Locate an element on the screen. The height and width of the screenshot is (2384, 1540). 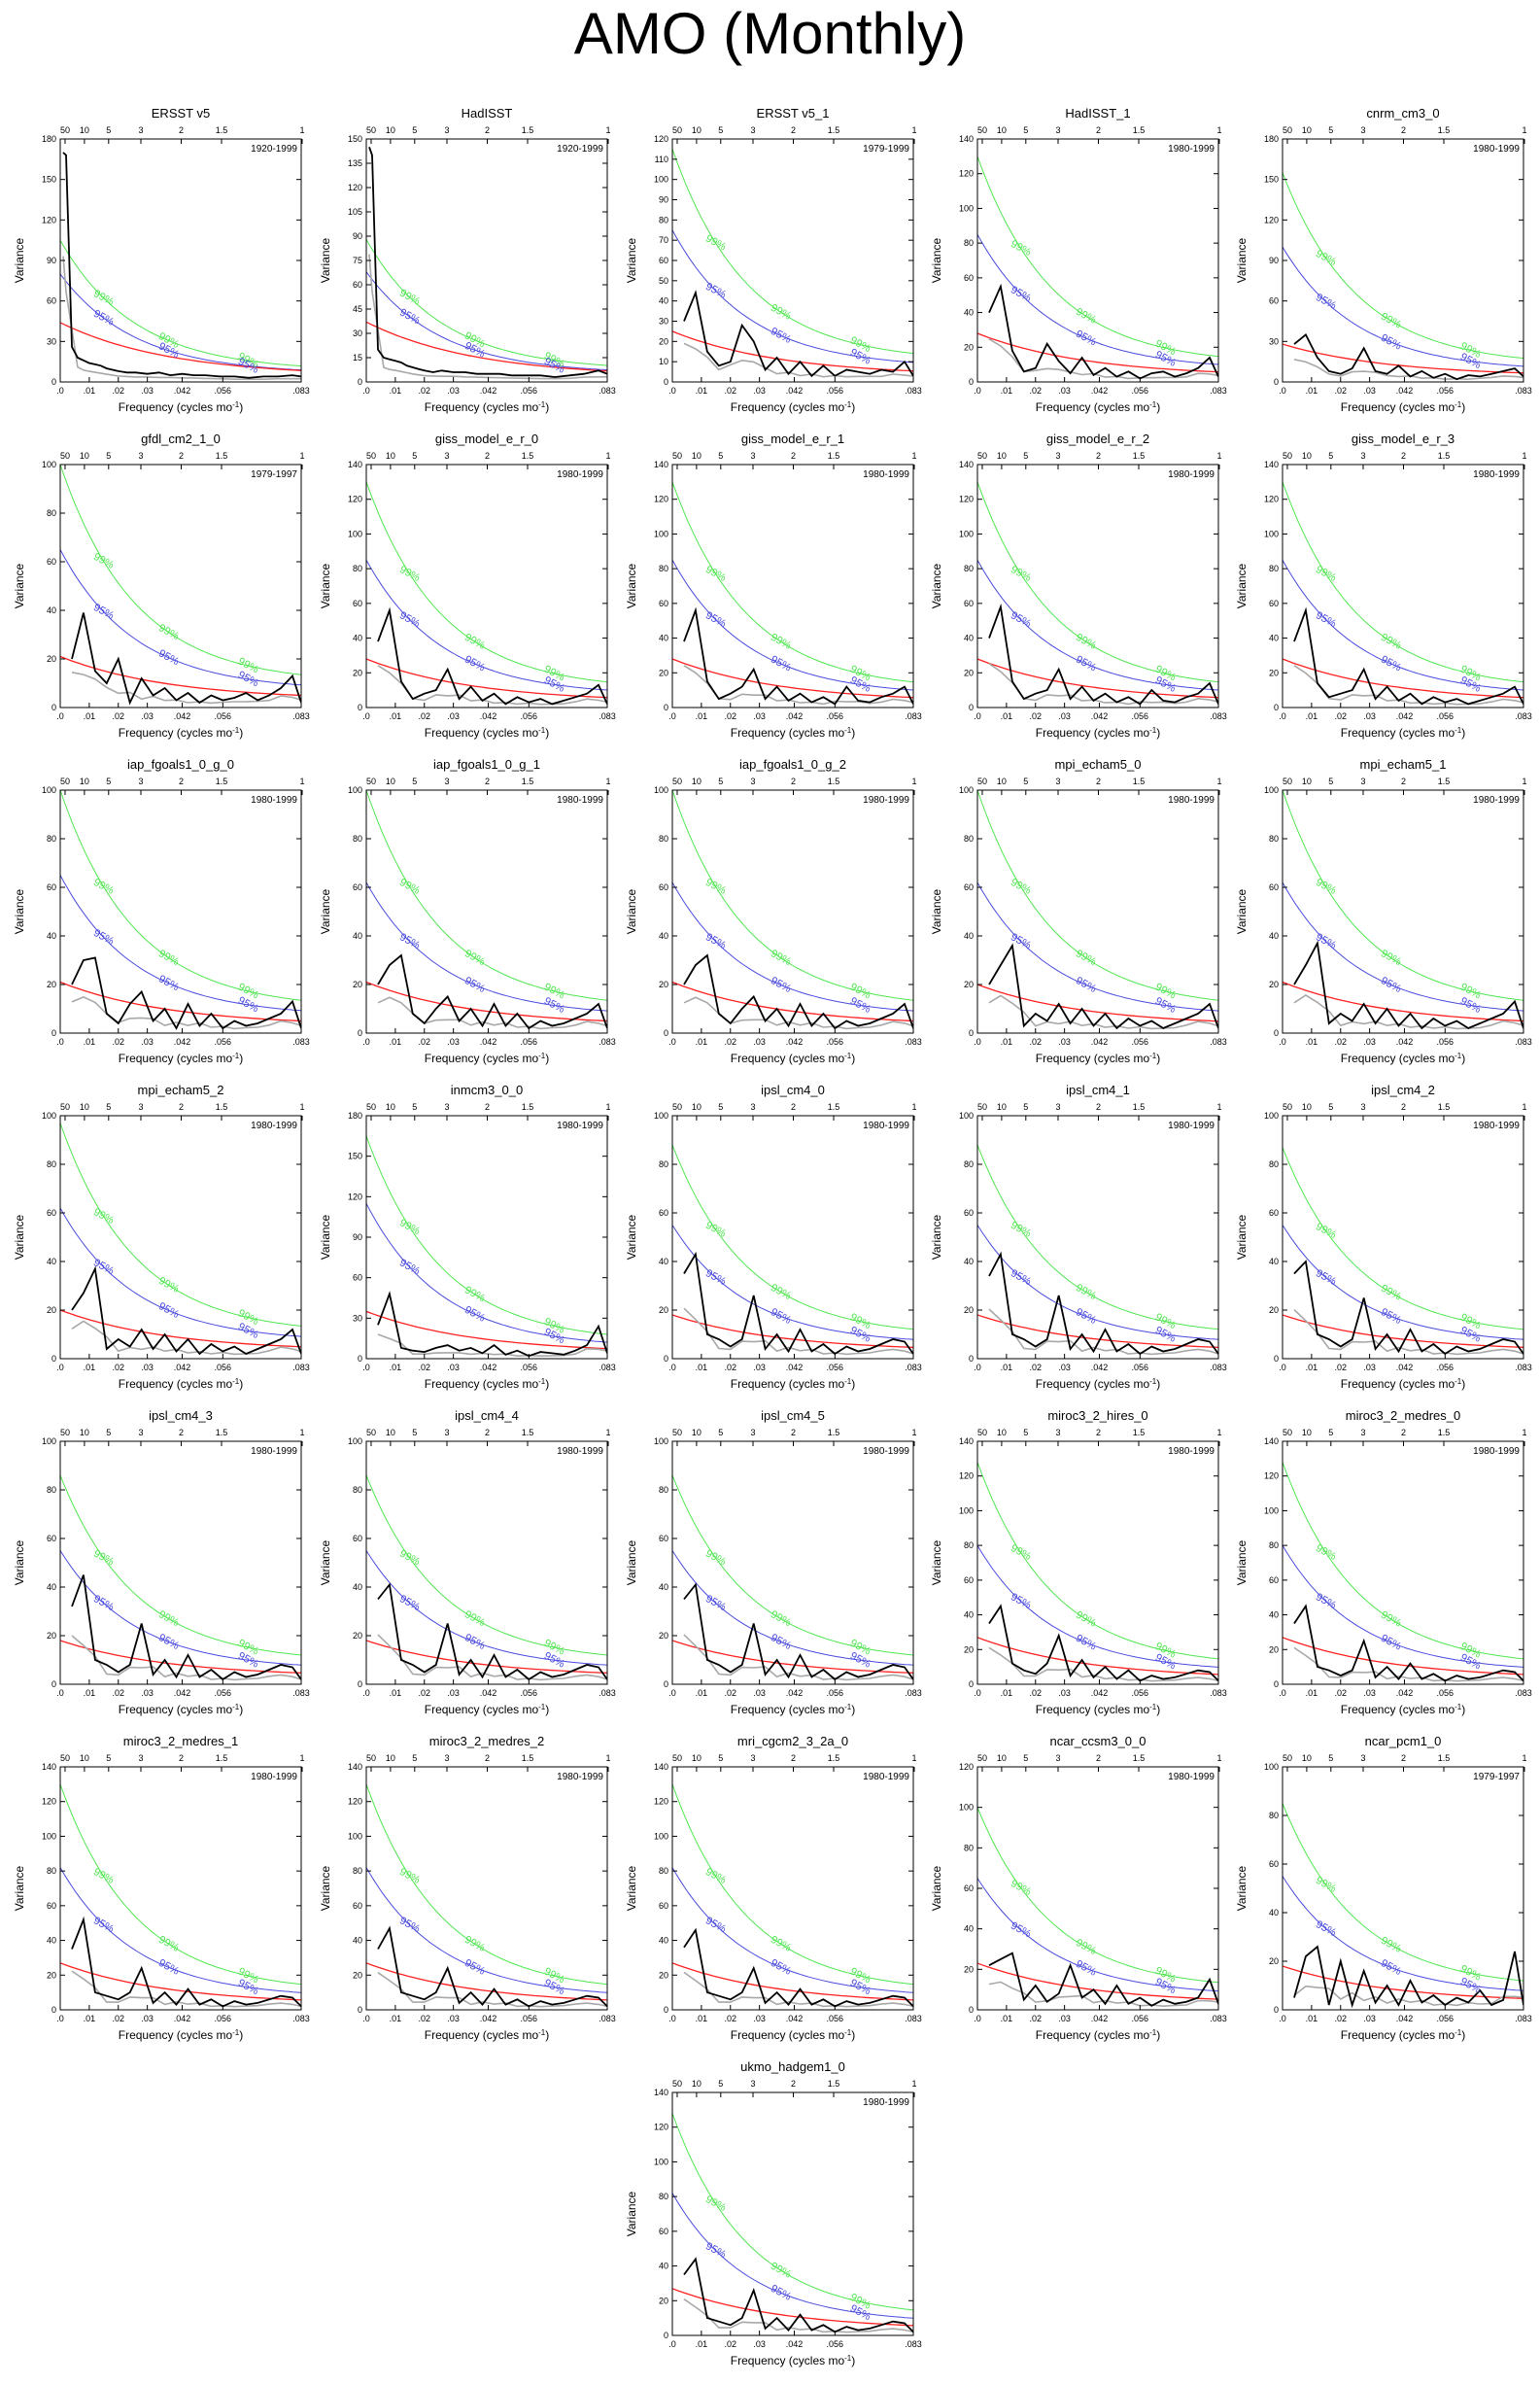
page-title: AMO (Monthly) is located at coordinates (770, 33).